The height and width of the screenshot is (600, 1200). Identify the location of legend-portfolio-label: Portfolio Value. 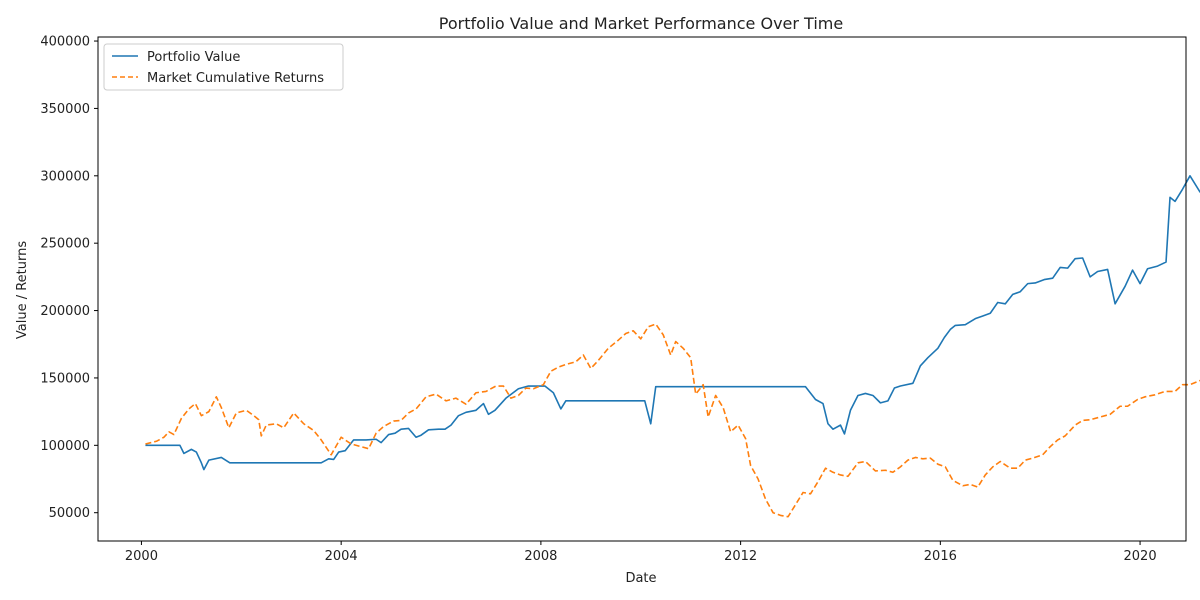
(193, 57).